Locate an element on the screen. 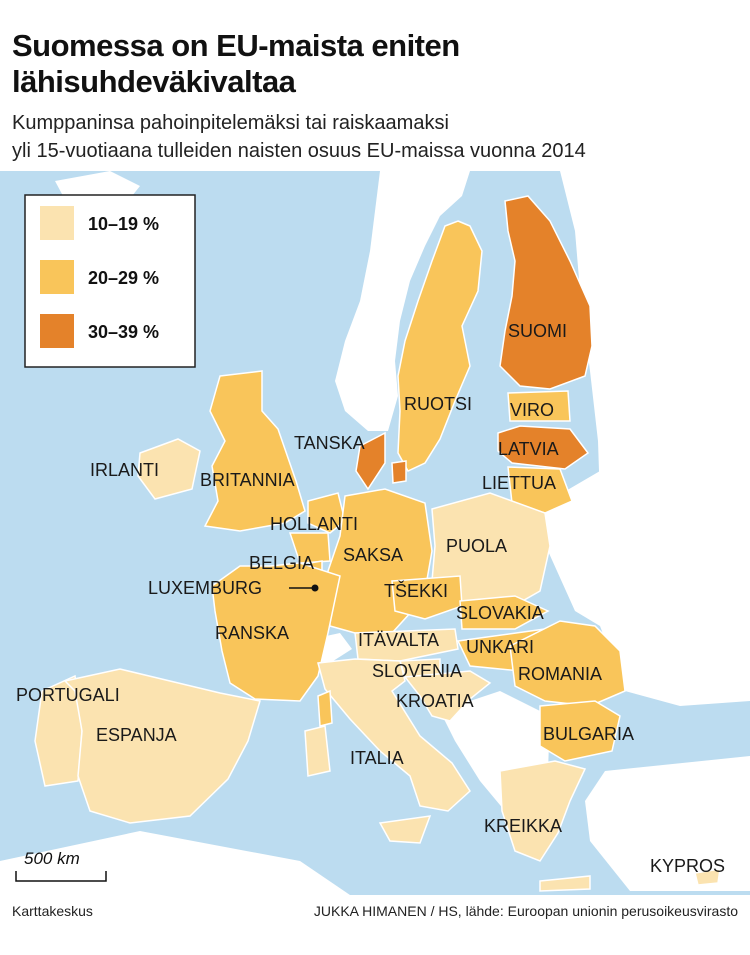 This screenshot has width=750, height=955. label-italia: ITALIA is located at coordinates (377, 758).